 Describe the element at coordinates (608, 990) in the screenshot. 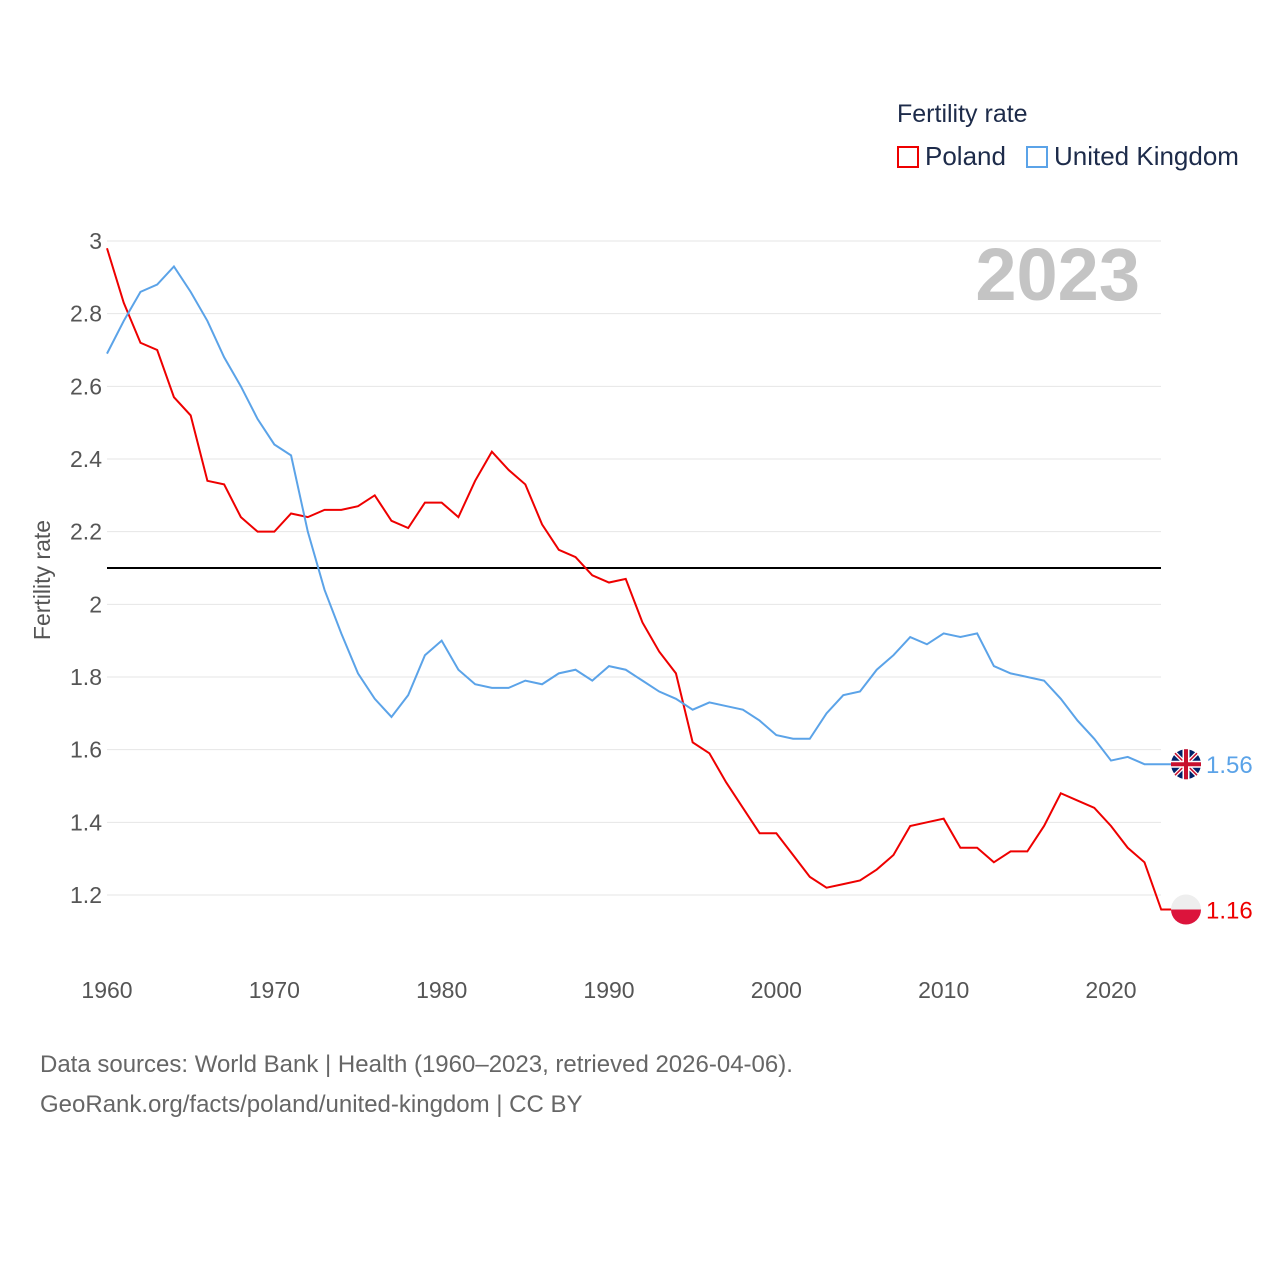

I see `x-tick-label: 1990` at that location.